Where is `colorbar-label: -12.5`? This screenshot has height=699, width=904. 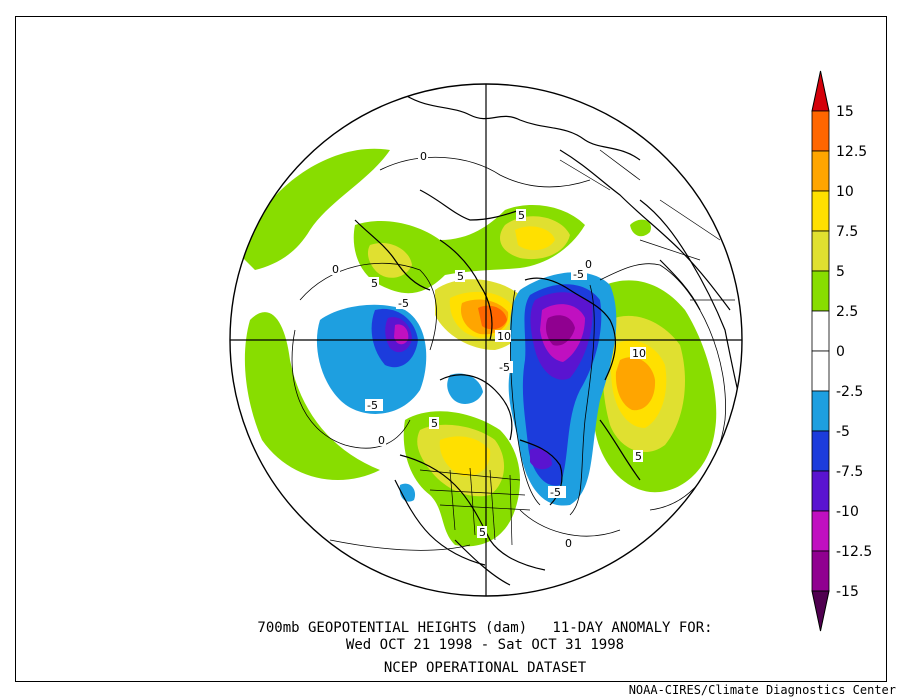
colorbar-label: -12.5 is located at coordinates (854, 552).